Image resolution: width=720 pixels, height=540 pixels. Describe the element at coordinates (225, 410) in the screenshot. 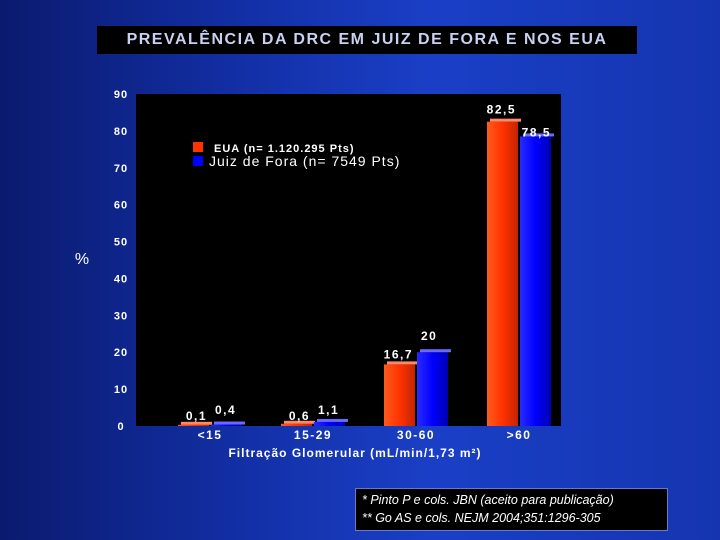

I see `data-label: 0,4` at that location.